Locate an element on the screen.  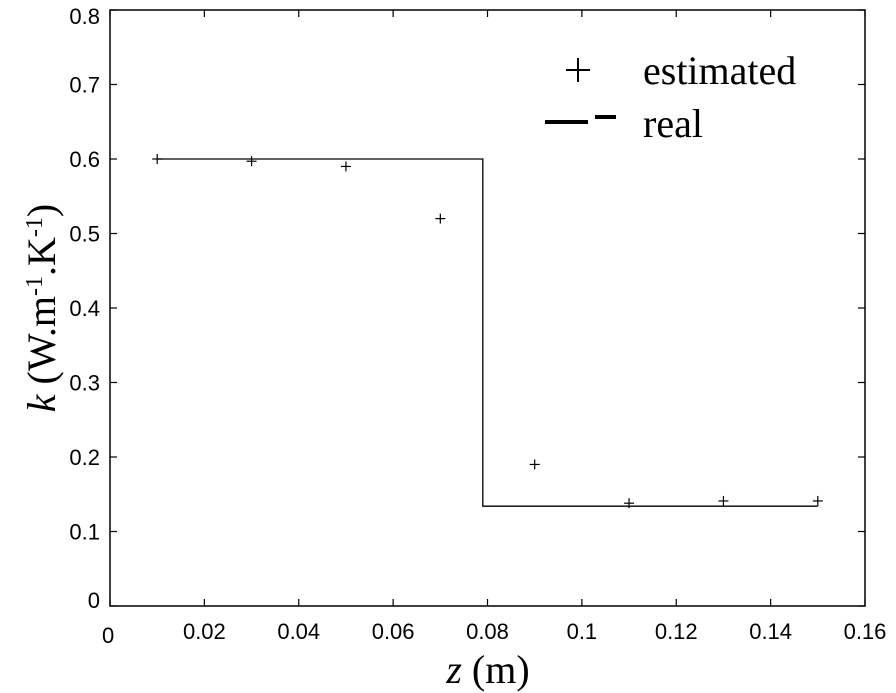
x-tick-label: 0.12 is located at coordinates (676, 631).